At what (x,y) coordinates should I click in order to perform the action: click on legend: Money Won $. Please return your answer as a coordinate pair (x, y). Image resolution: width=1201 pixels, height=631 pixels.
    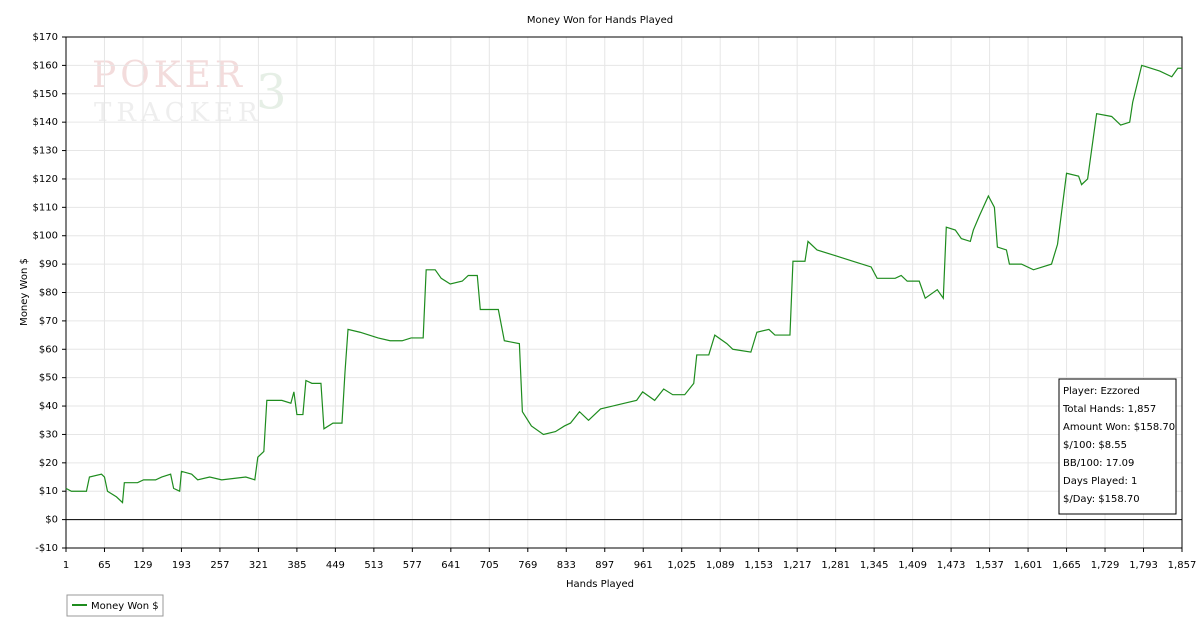
    Looking at the image, I should click on (115, 605).